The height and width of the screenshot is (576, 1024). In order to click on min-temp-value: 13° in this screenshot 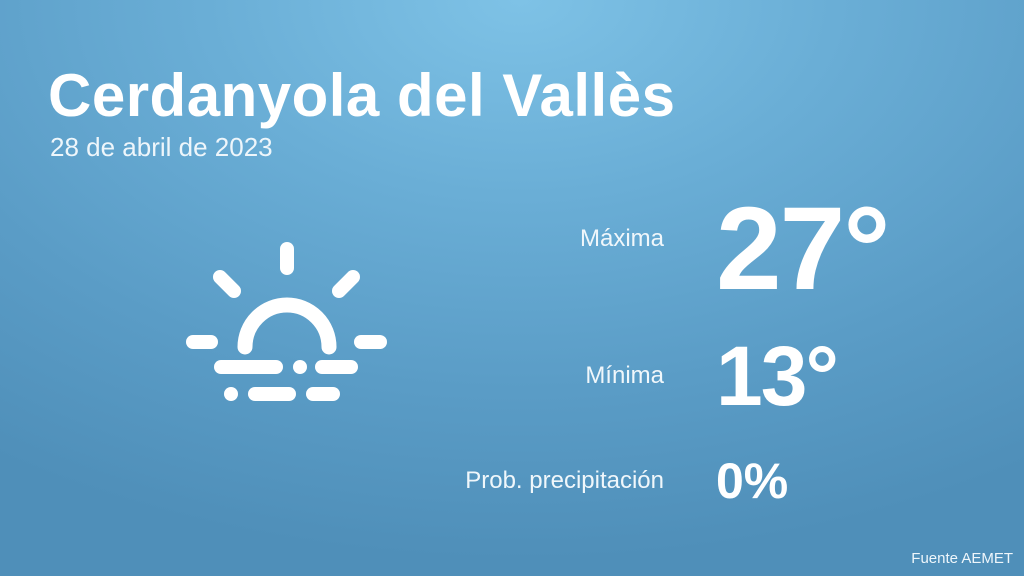, I will do `click(777, 376)`.